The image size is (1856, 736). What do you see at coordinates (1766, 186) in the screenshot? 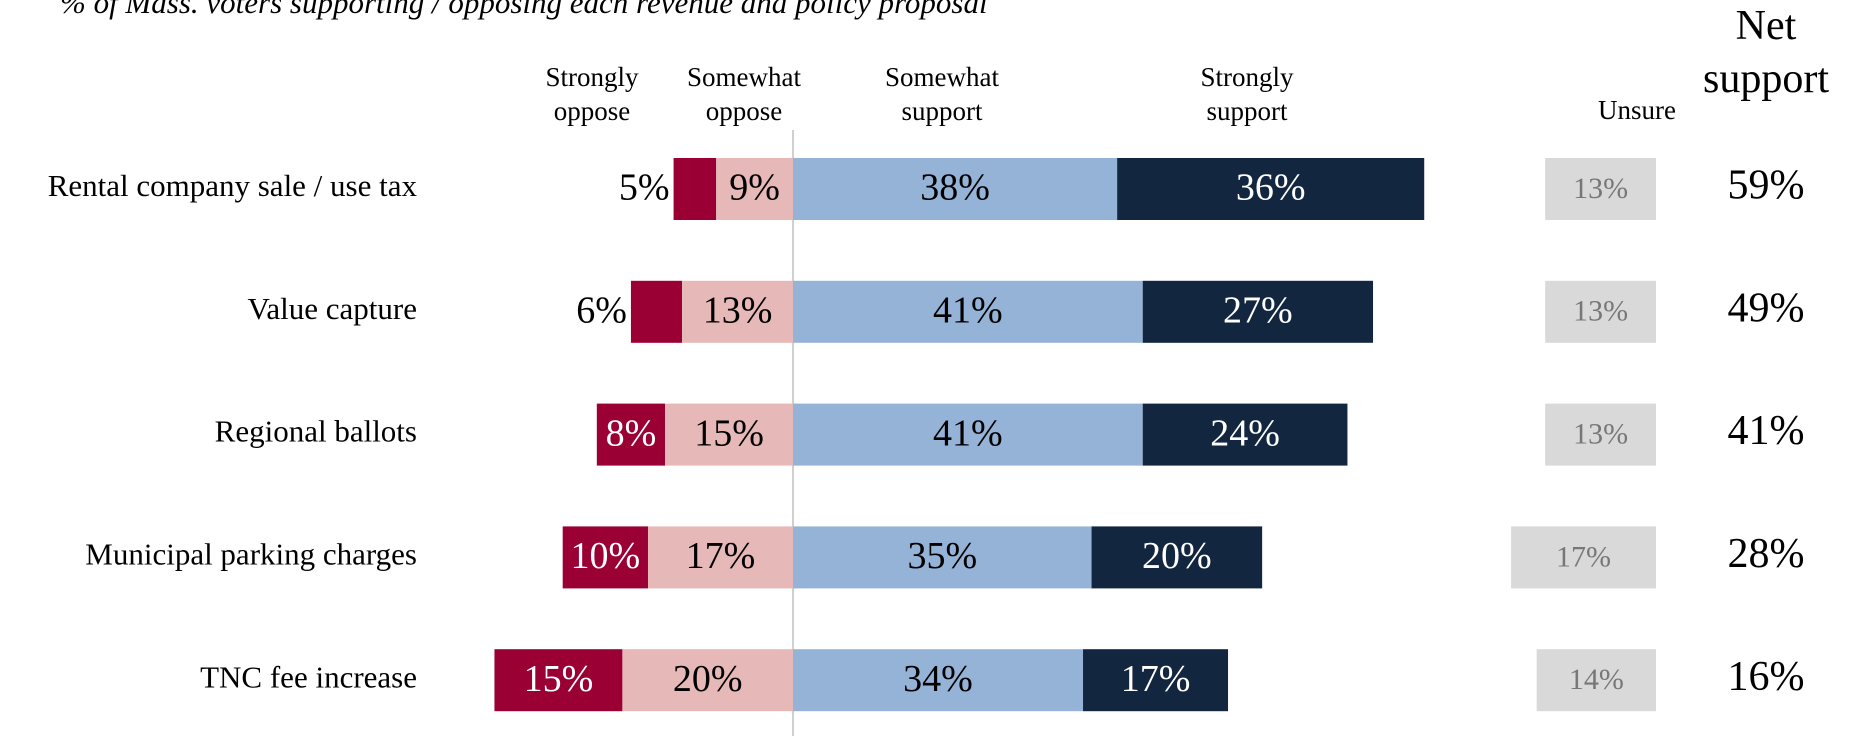
I see `net-support-label: 59%` at bounding box center [1766, 186].